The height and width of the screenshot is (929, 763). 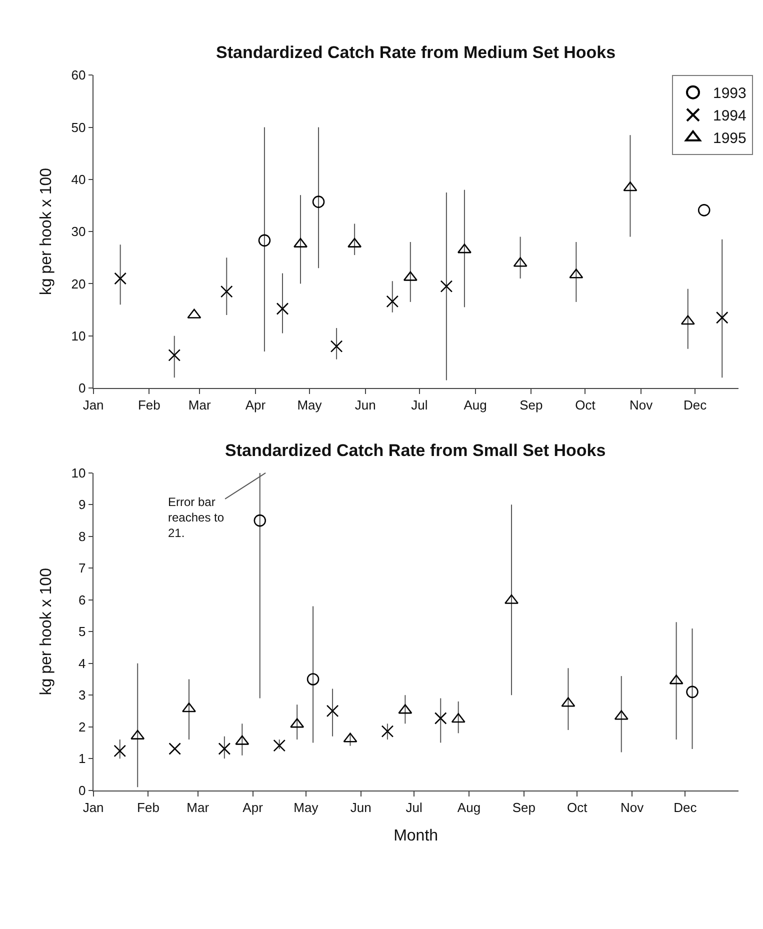 What do you see at coordinates (82, 504) in the screenshot?
I see `y-tick-label: 9` at bounding box center [82, 504].